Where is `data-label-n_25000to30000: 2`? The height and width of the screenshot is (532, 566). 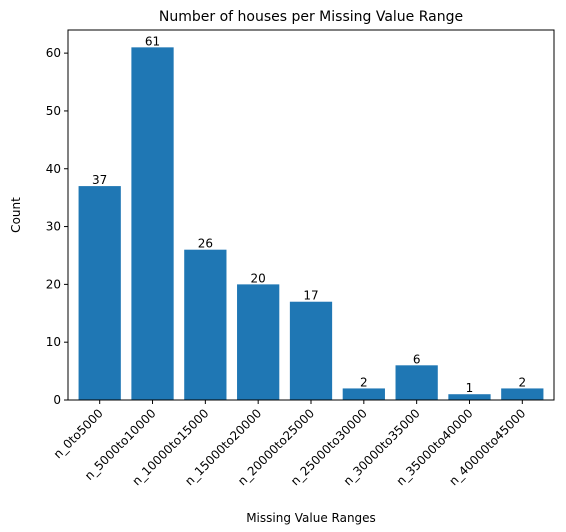
data-label-n_25000to30000: 2 is located at coordinates (364, 382).